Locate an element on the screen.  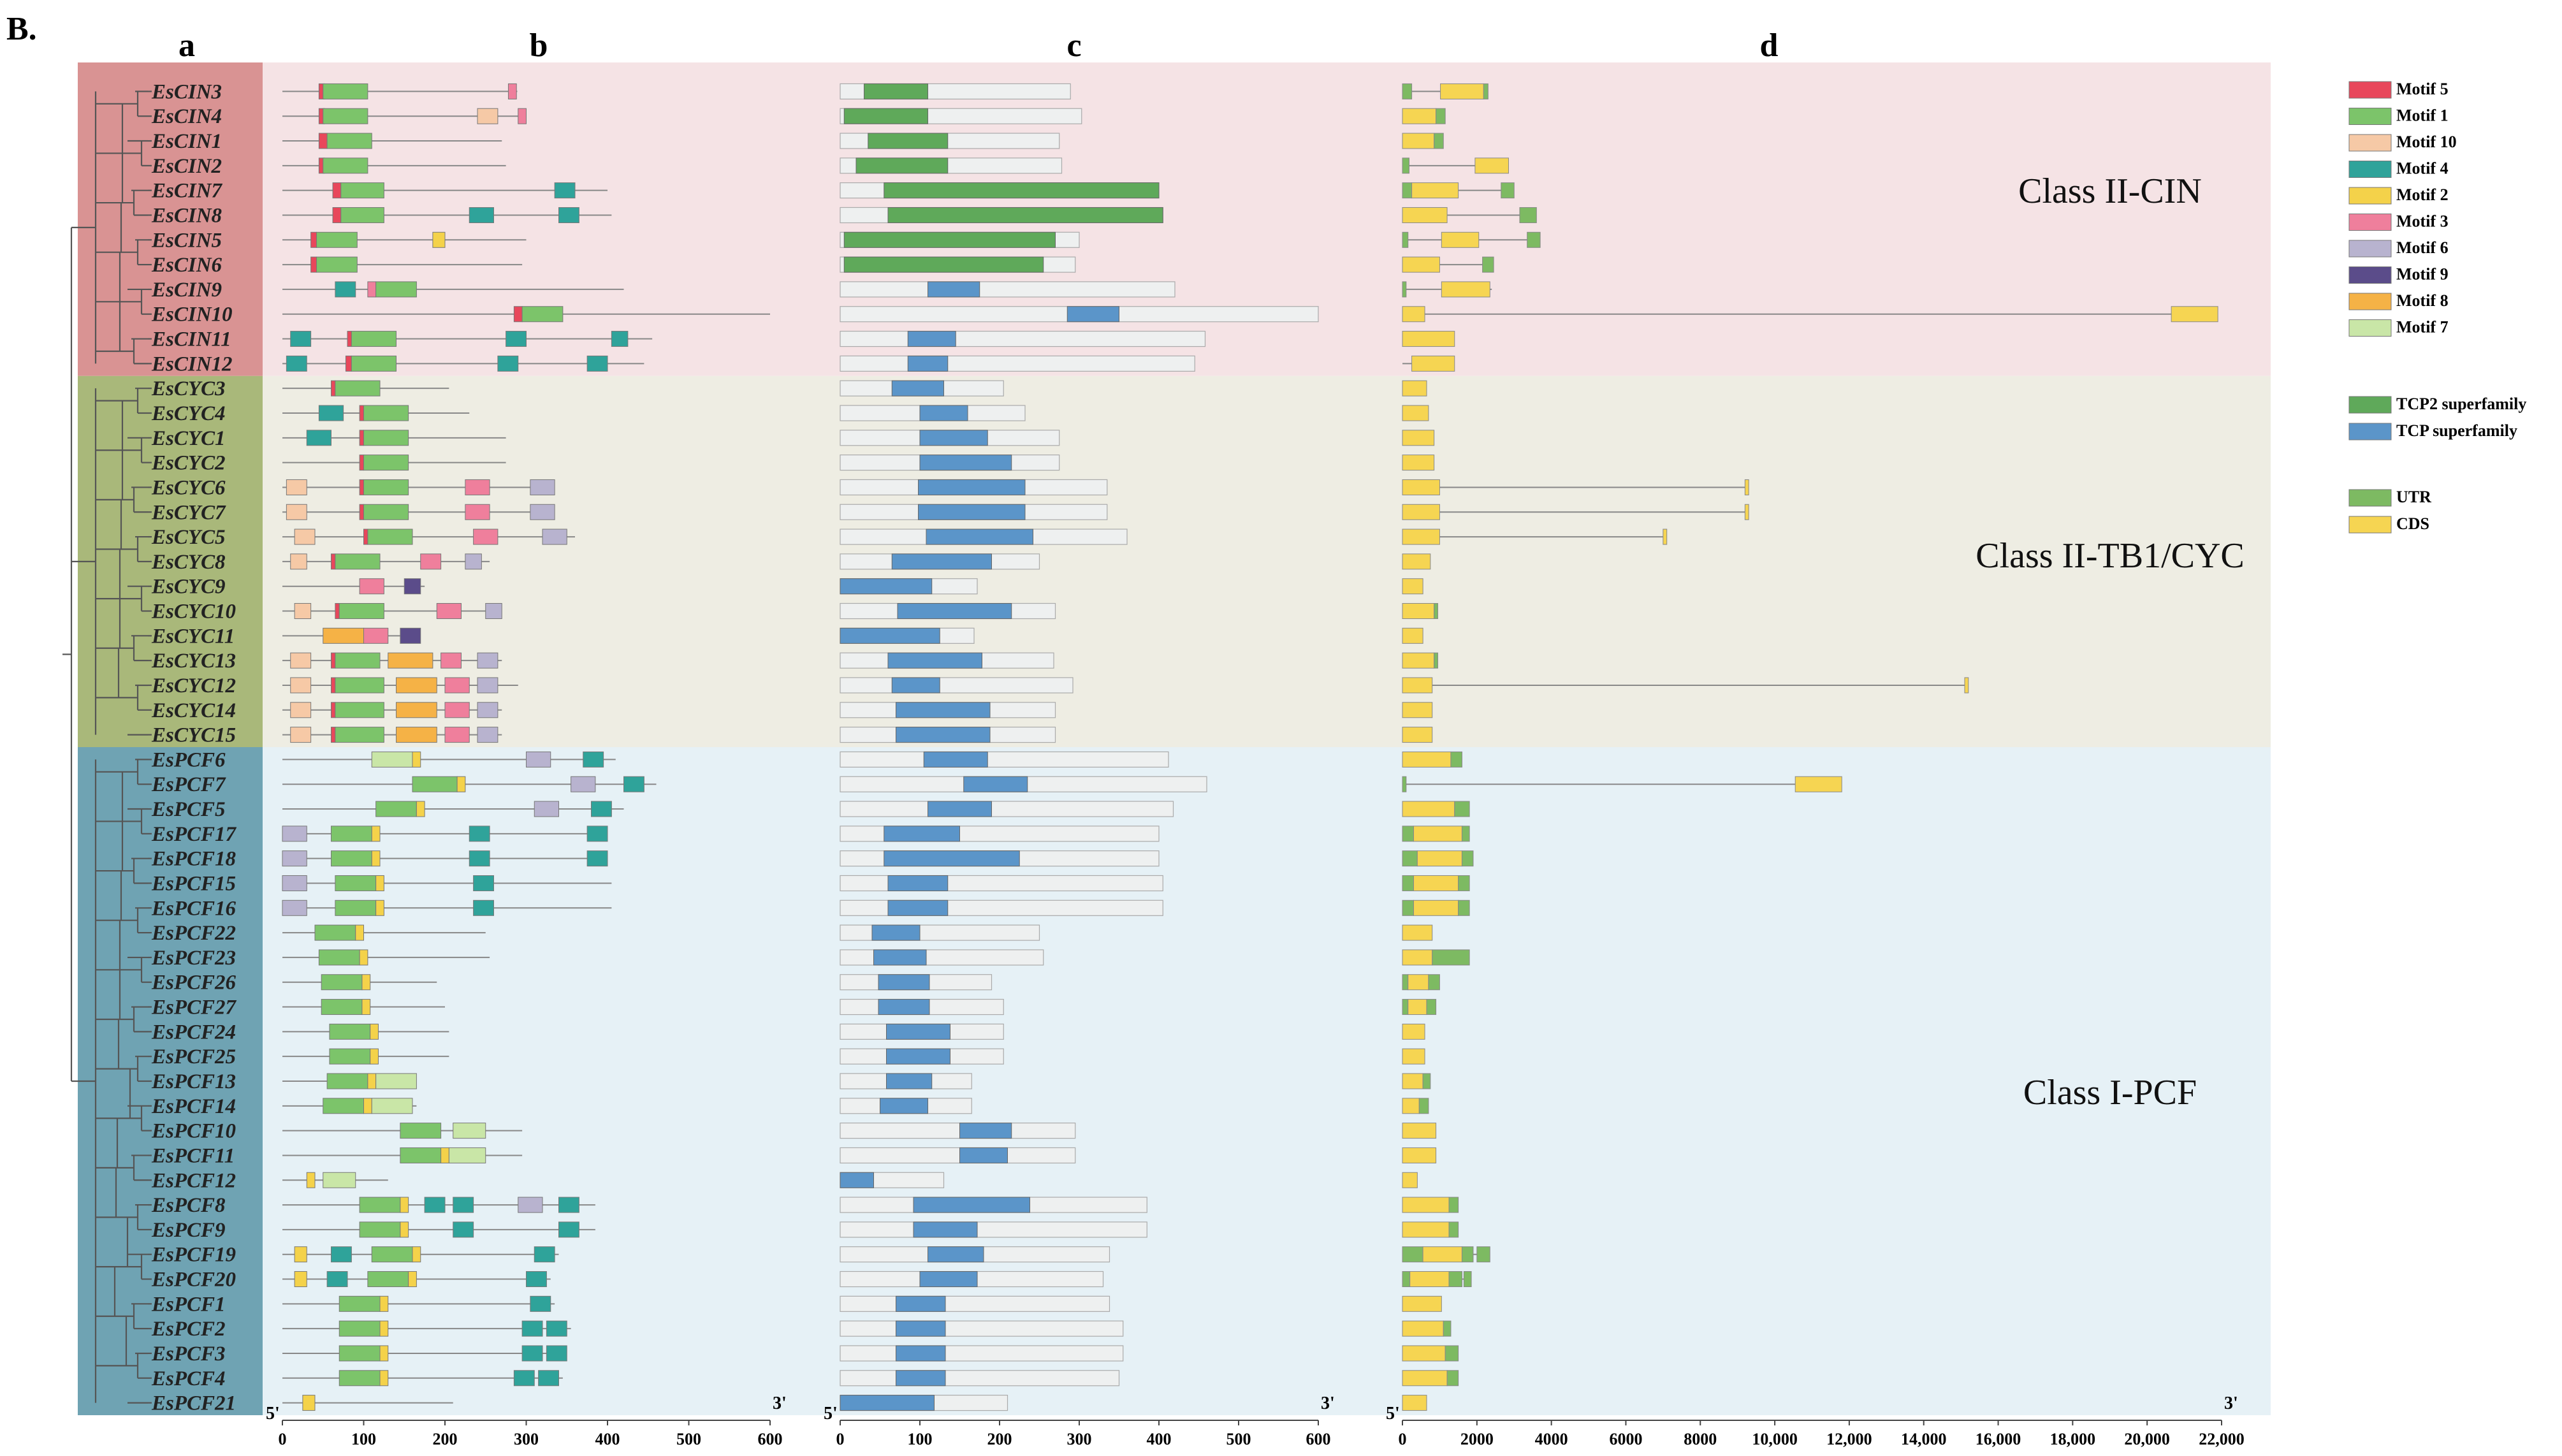
gene-name: EsCIN4 is located at coordinates (187, 116).